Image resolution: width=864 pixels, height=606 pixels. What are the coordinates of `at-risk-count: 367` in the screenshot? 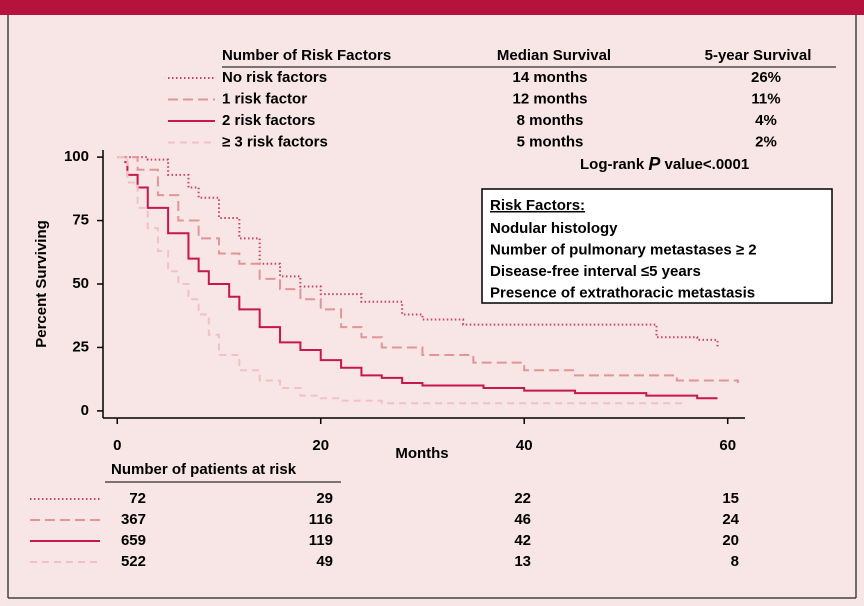 It's located at (133, 519).